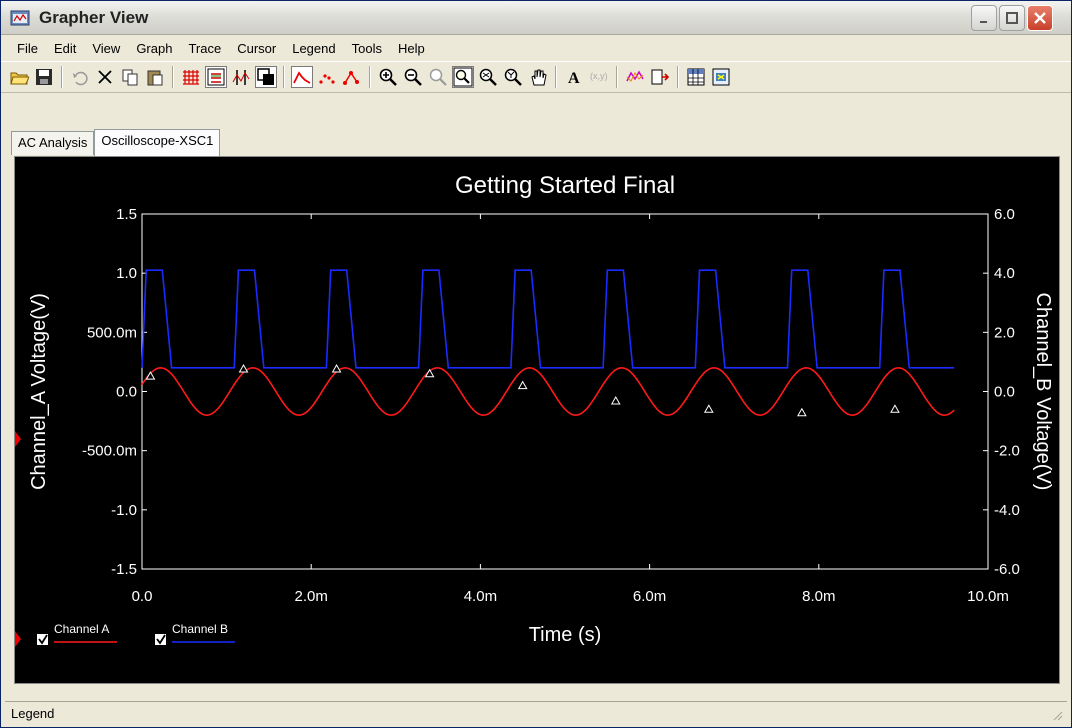 The image size is (1072, 728). Describe the element at coordinates (548, 391) in the screenshot. I see `channel-a-trace` at that location.